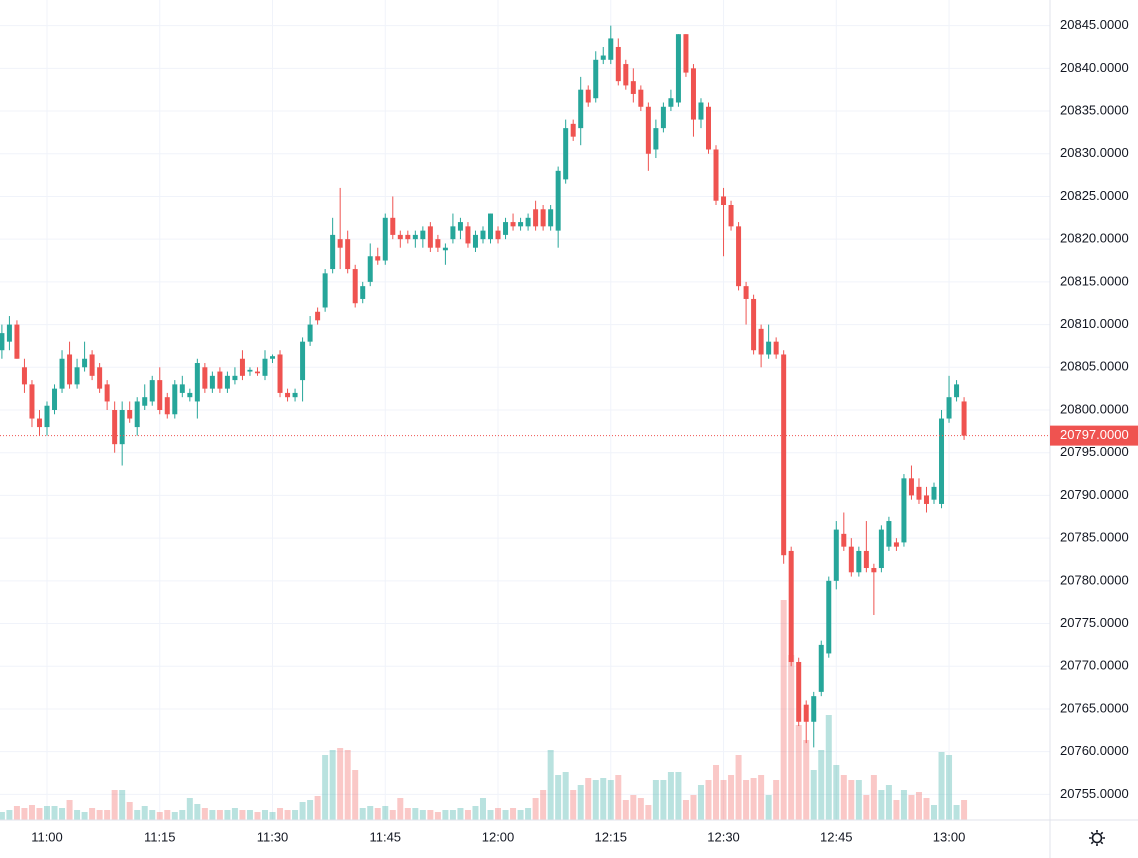 The width and height of the screenshot is (1138, 858). What do you see at coordinates (1094, 238) in the screenshot?
I see `y-tick-label: 20820.0000` at bounding box center [1094, 238].